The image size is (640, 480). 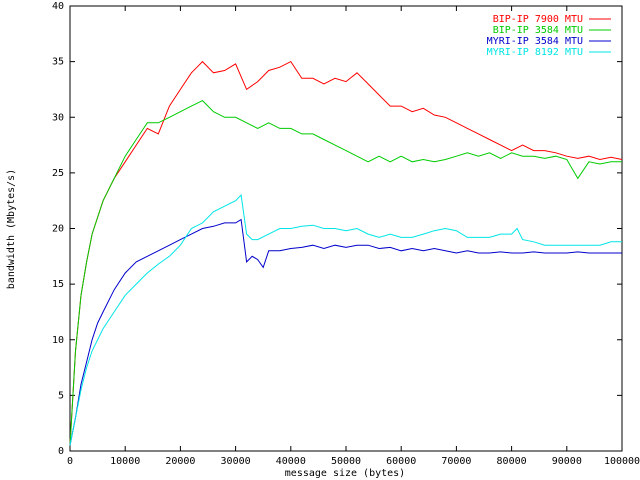 What do you see at coordinates (346, 461) in the screenshot?
I see `x-tick-label: 50000` at bounding box center [346, 461].